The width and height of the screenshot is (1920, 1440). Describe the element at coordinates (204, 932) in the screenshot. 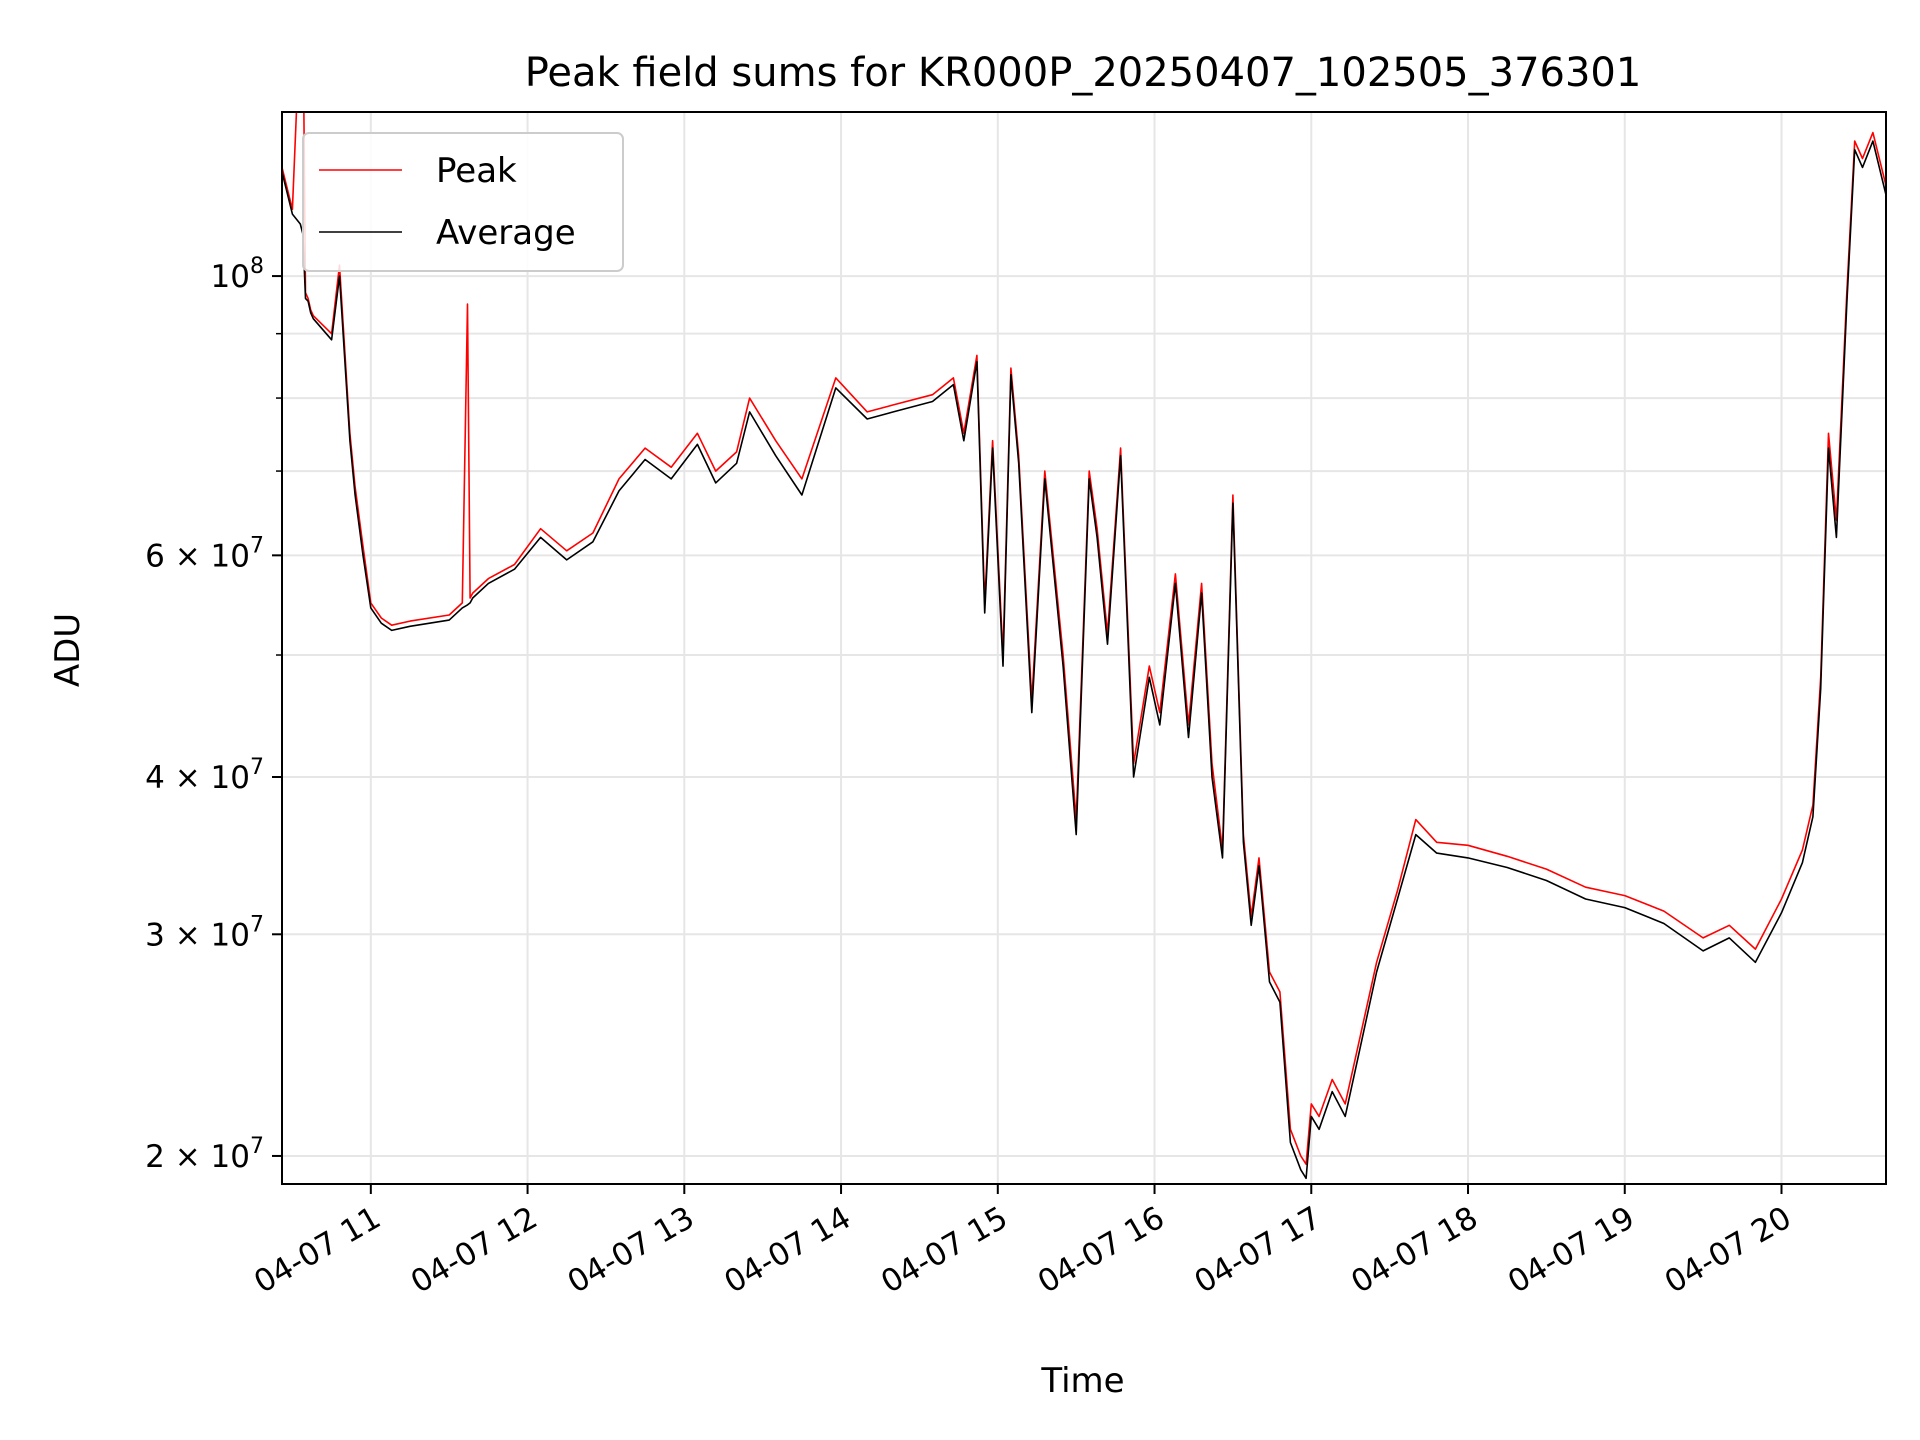

I see `y-tick-label: 3 × 107` at that location.